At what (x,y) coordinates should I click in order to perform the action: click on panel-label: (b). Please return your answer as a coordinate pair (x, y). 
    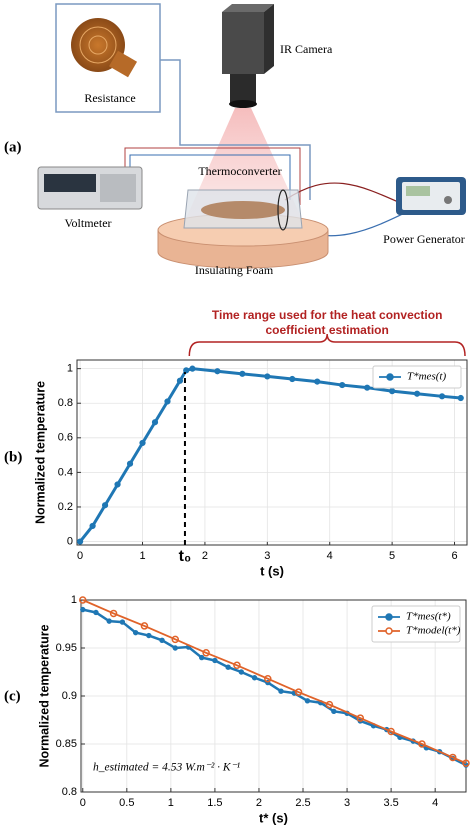
    Looking at the image, I should click on (13, 457).